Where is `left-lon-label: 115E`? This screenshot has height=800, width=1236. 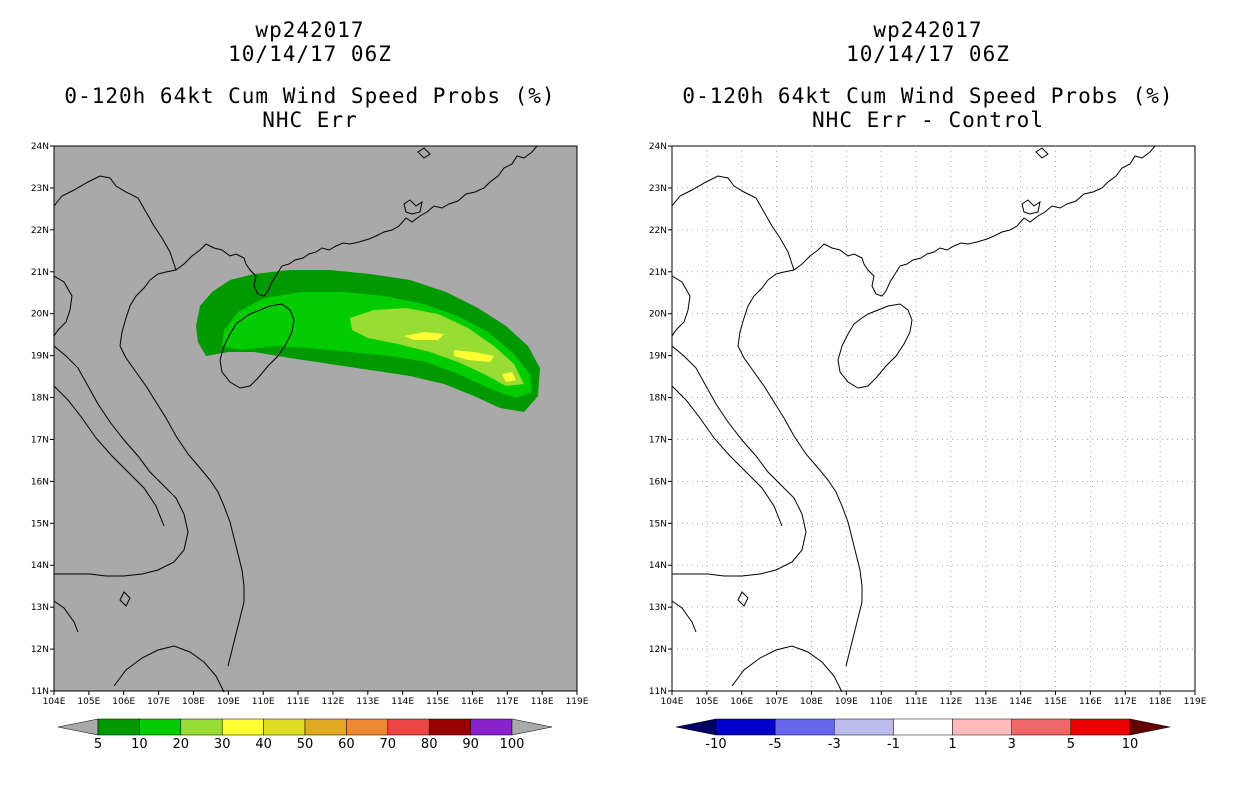 left-lon-label: 115E is located at coordinates (437, 702).